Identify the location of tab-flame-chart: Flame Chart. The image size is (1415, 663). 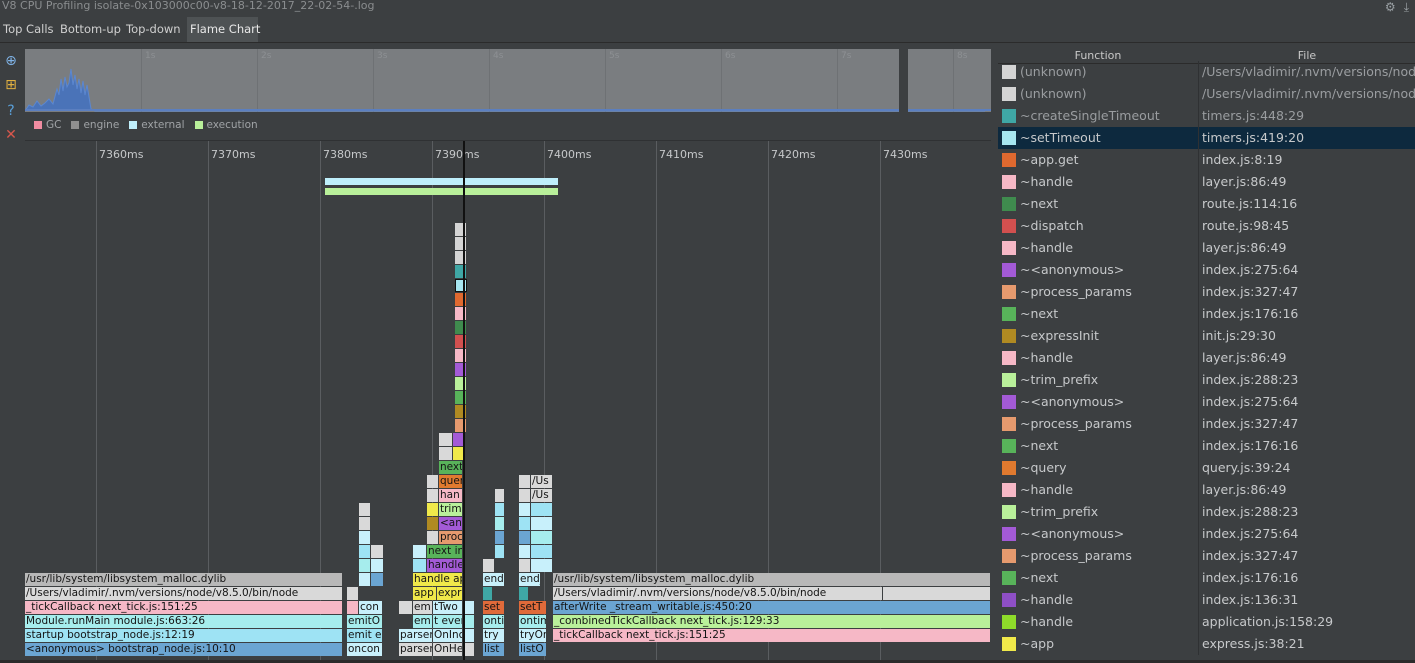
(223, 29).